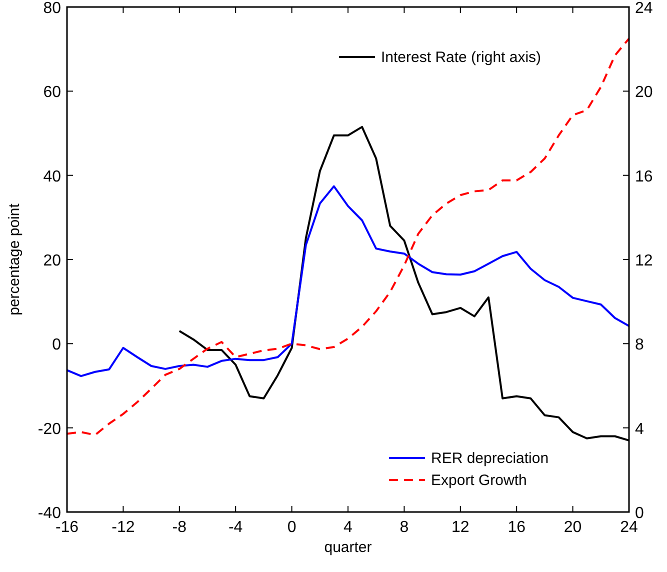 This screenshot has width=667, height=572. I want to click on y-tick-label: 40, so click(52, 177).